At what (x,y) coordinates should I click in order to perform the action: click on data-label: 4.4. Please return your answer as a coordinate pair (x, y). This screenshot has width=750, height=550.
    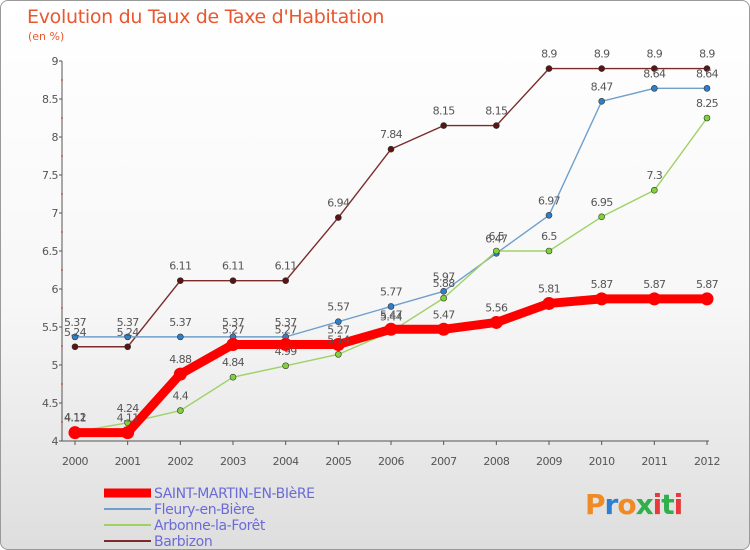
    Looking at the image, I should click on (180, 396).